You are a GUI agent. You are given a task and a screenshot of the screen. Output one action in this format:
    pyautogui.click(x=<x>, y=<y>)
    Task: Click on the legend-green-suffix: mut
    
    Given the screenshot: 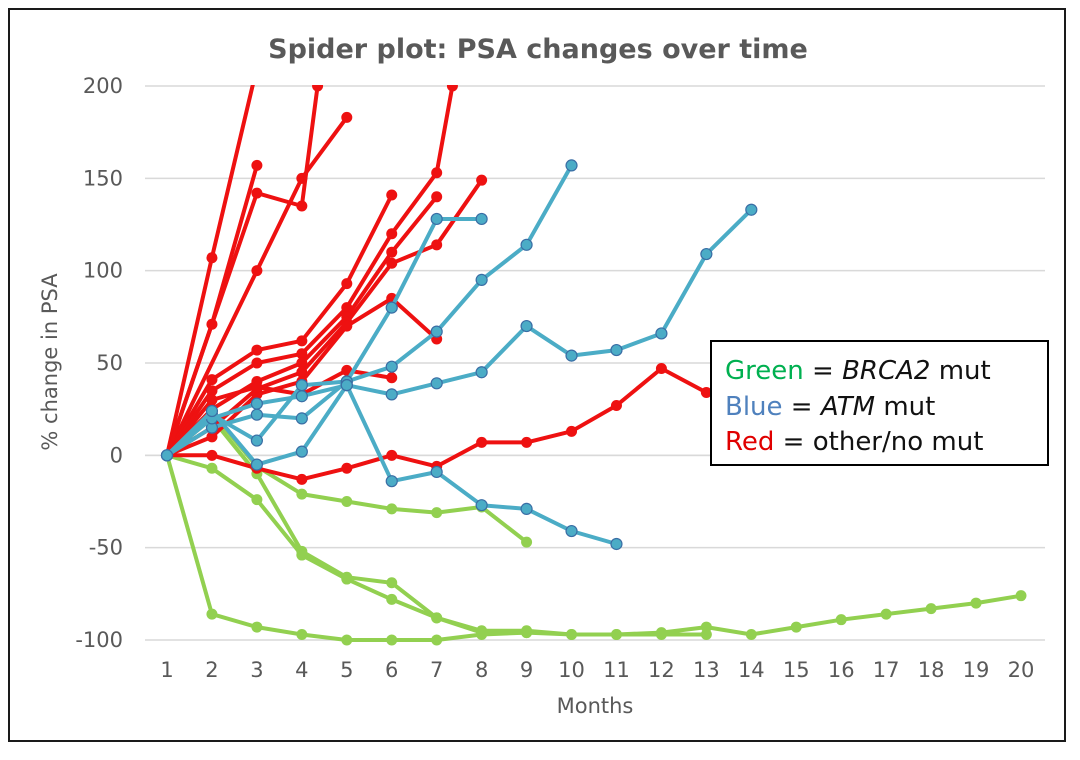 What is the action you would take?
    pyautogui.click(x=960, y=371)
    